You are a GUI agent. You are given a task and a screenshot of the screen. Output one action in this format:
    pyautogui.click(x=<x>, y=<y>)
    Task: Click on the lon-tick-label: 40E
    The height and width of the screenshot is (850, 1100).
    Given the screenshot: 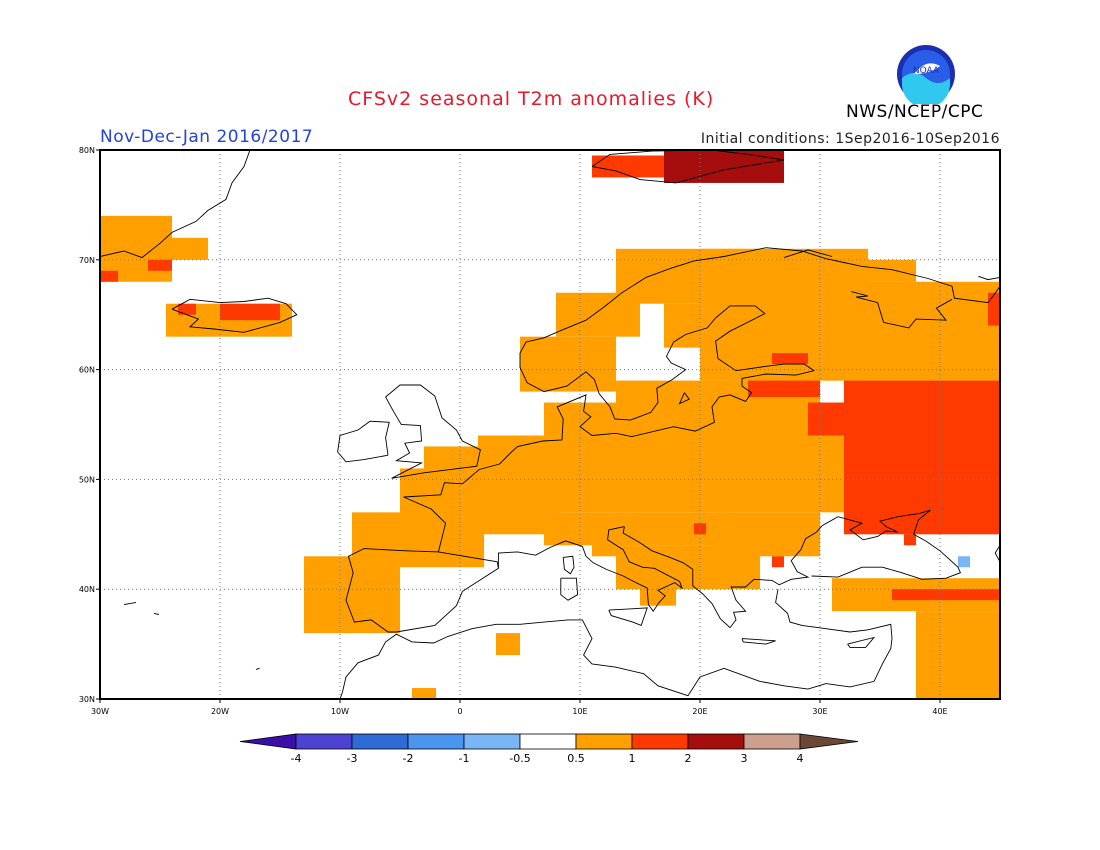 What is the action you would take?
    pyautogui.click(x=939, y=711)
    